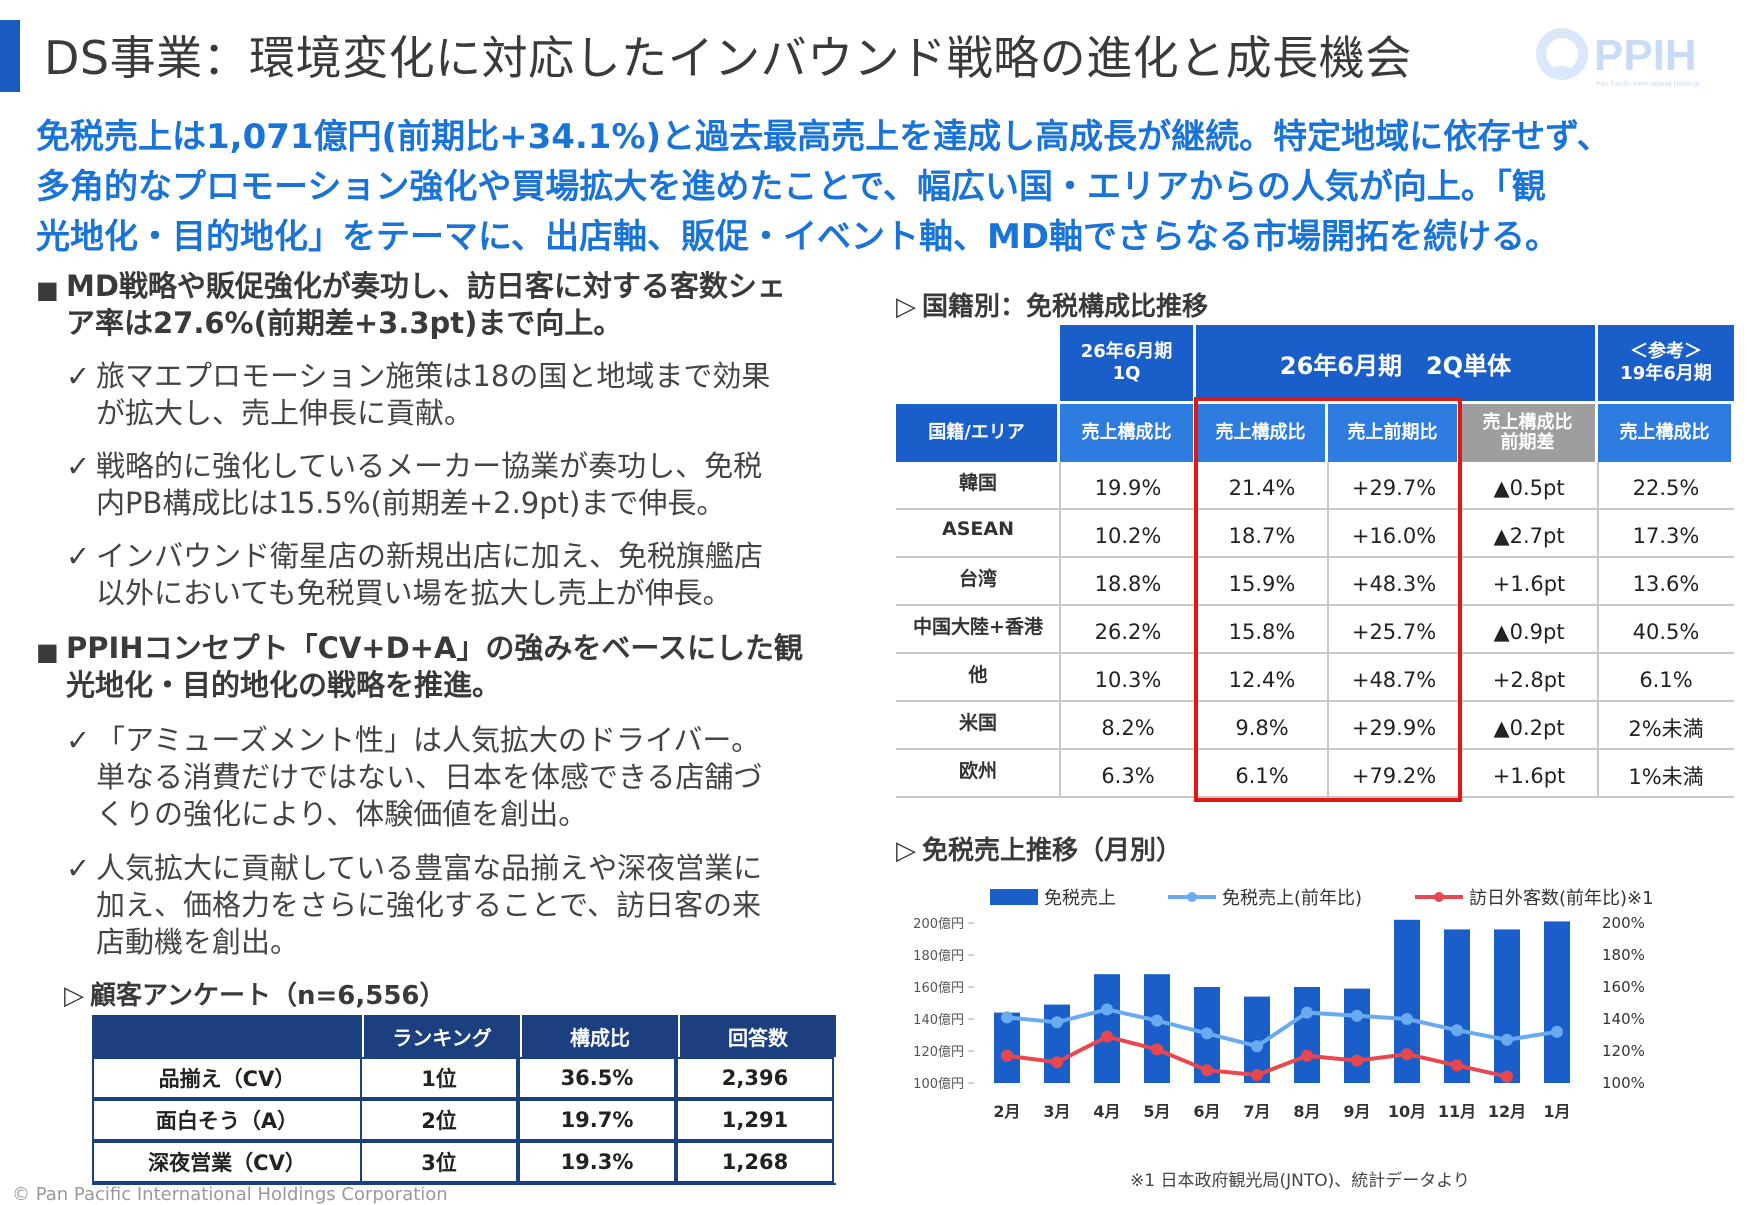 Image resolution: width=1754 pixels, height=1205 pixels. I want to click on nationality-cell: 26.2%, so click(1128, 630).